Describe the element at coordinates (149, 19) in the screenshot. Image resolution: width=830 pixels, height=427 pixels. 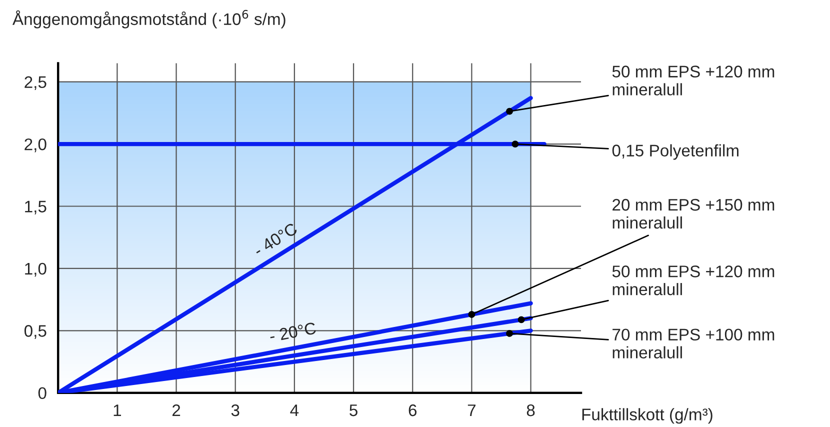
I see `y-axis-title: Ånggenomgångsmotstånd (·10$^{6}$ s/m)` at that location.